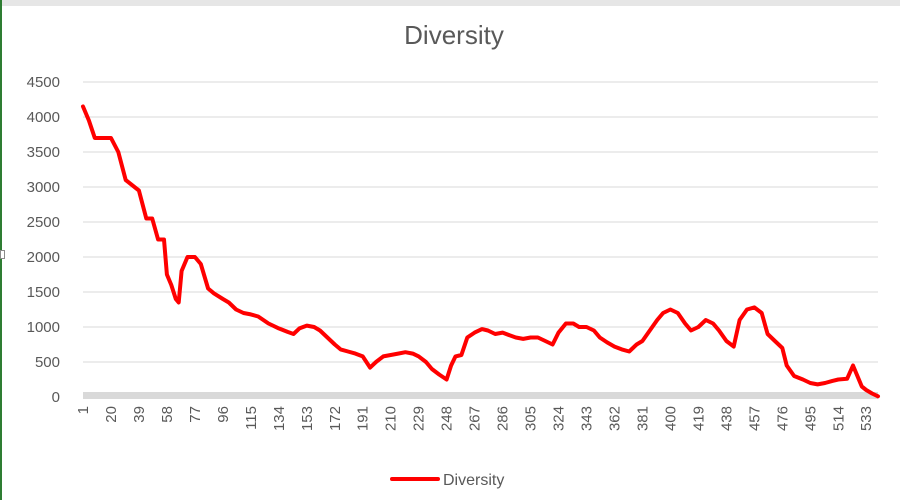  What do you see at coordinates (447, 418) in the screenshot?
I see `x-tick-label: 248` at bounding box center [447, 418].